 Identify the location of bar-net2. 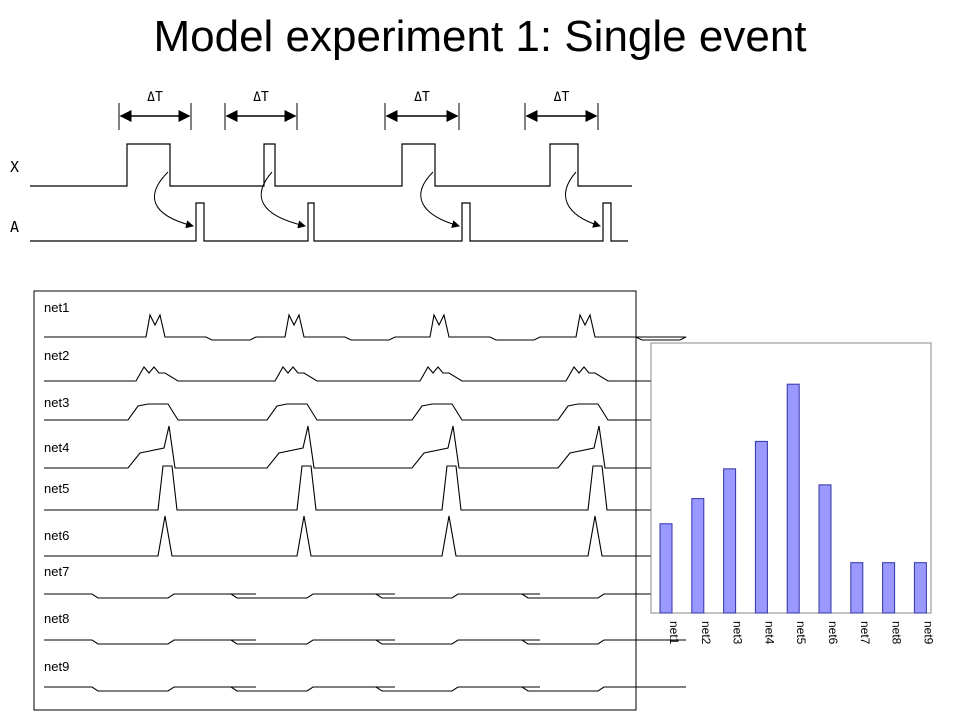
(698, 556).